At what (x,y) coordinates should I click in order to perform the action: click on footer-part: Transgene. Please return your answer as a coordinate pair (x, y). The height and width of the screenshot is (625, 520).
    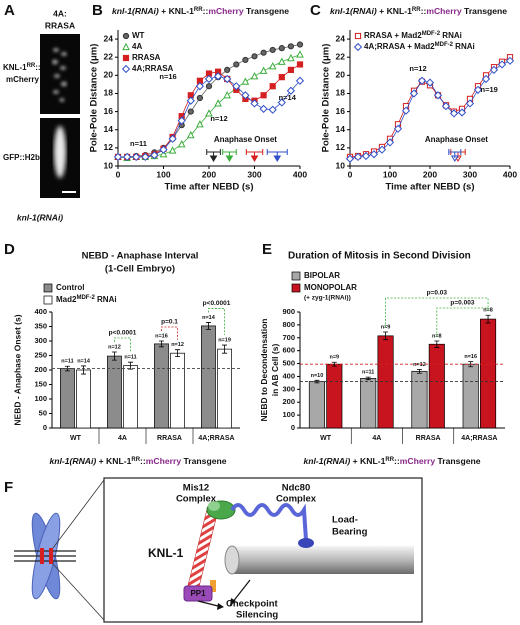
    Looking at the image, I should click on (458, 461).